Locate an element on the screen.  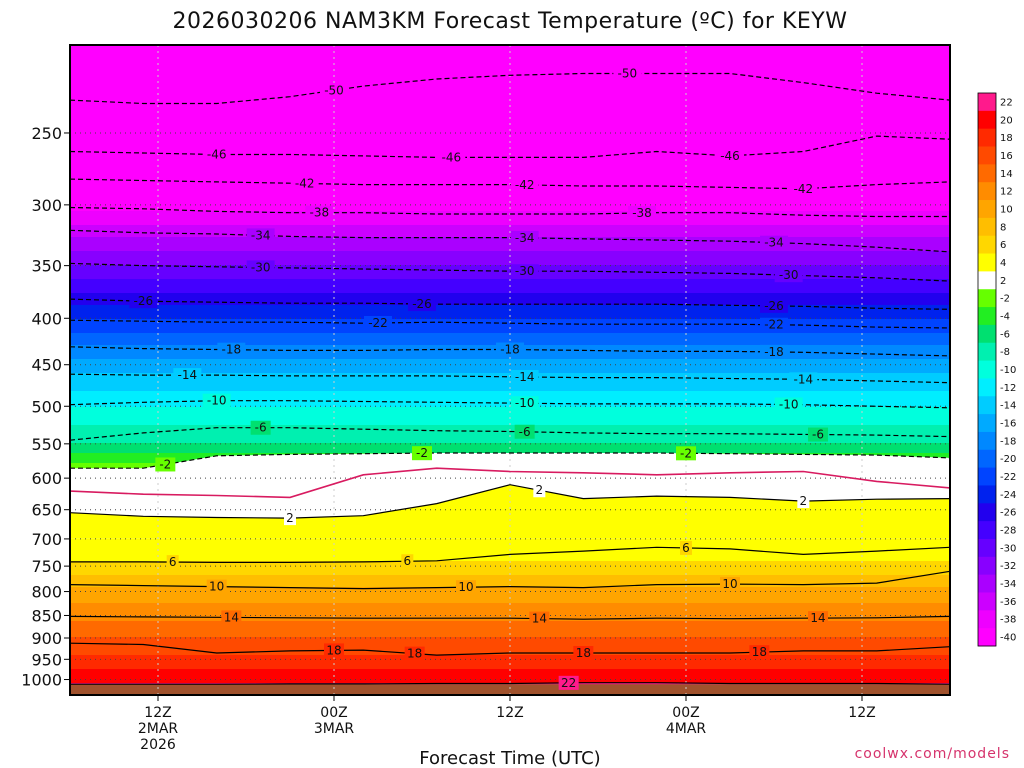
colorbar-label: -12 is located at coordinates (1008, 388).